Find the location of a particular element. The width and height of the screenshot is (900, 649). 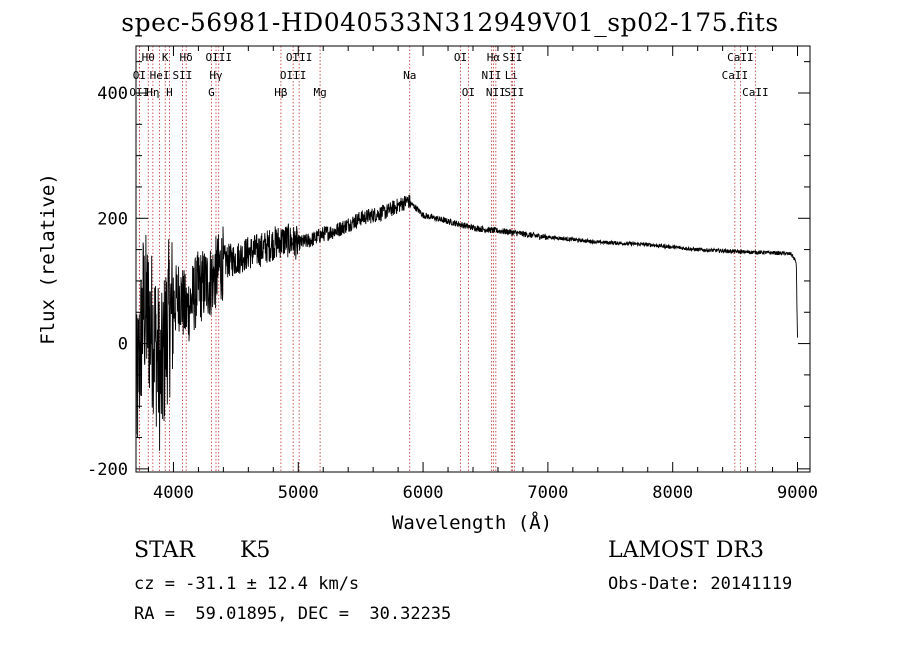

line-label: Hα is located at coordinates (494, 57).